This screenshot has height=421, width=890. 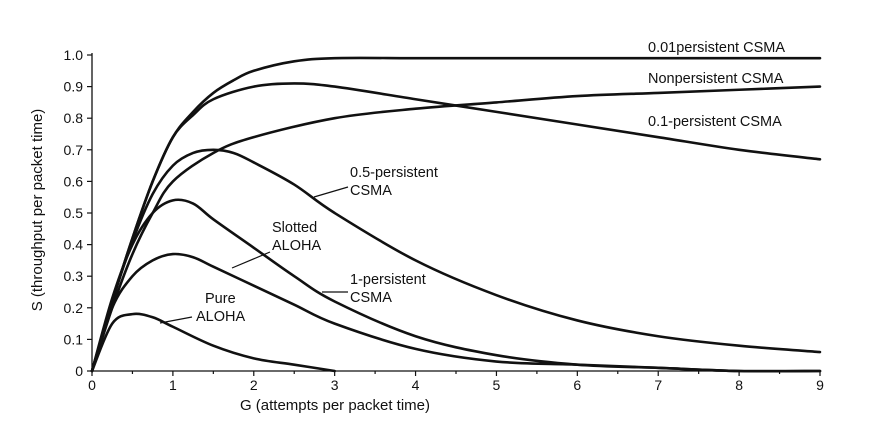 I want to click on y-tick-label: 0.2, so click(x=74, y=308).